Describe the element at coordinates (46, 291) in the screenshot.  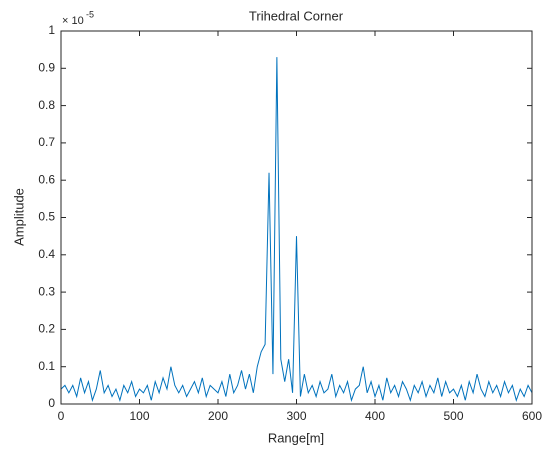
I see `y-tick-label: 0.3` at that location.